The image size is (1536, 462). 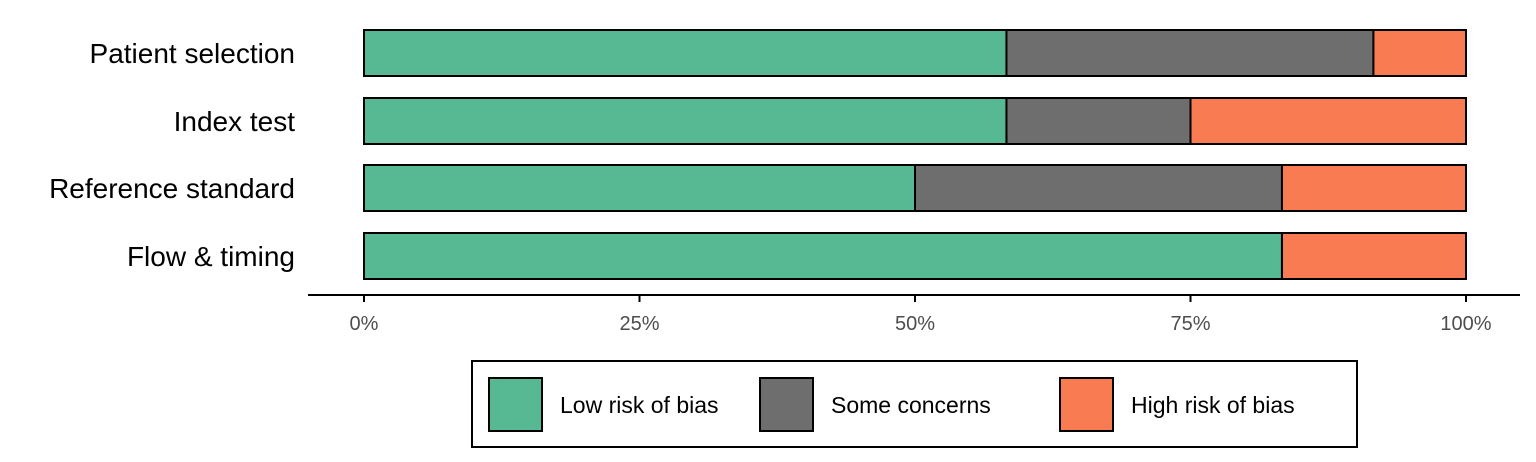 I want to click on legend-label: Some concerns, so click(x=911, y=405).